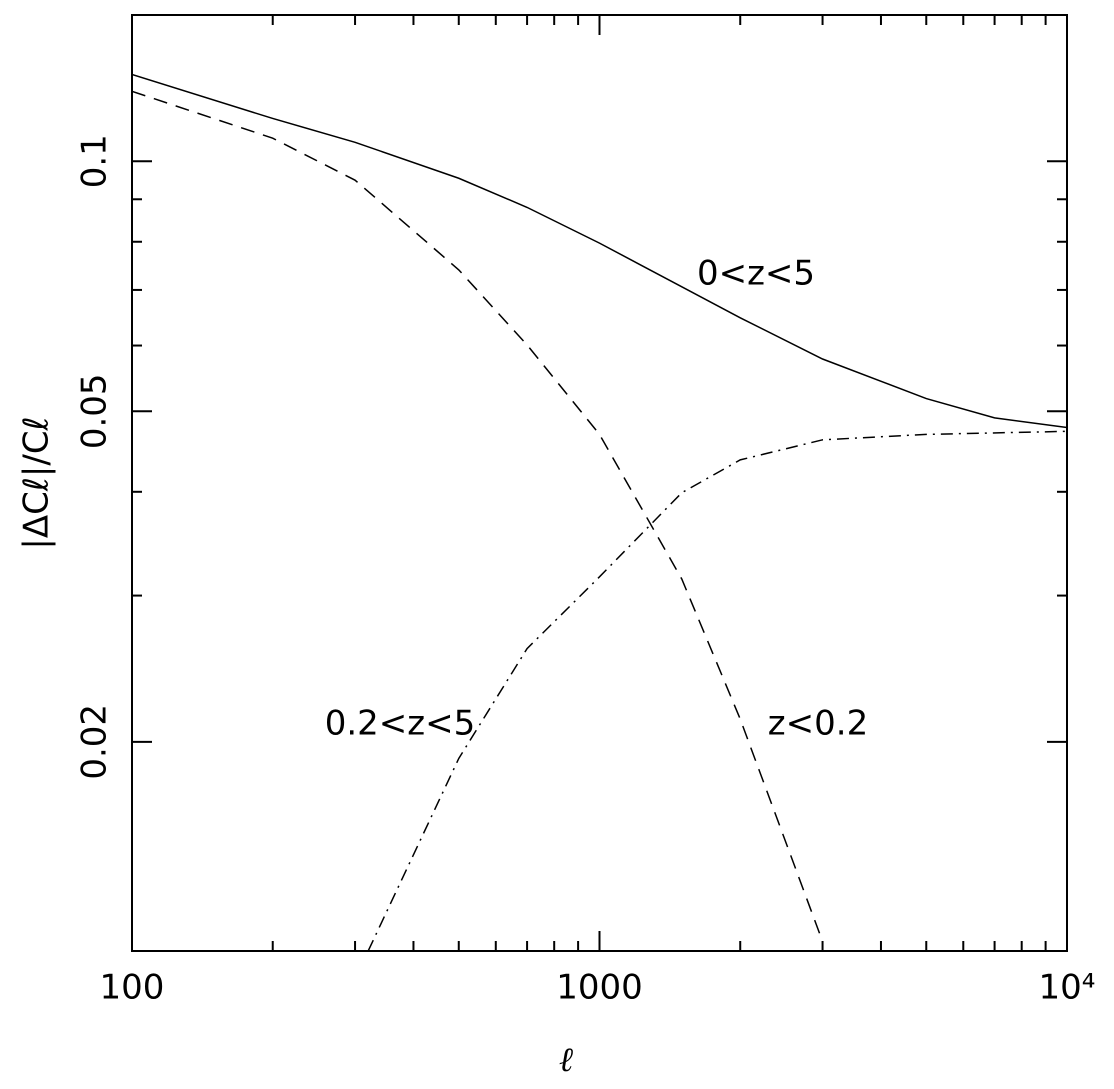 The image size is (1114, 1089). Describe the element at coordinates (95, 742) in the screenshot. I see `y-tick-label: 0.02` at that location.